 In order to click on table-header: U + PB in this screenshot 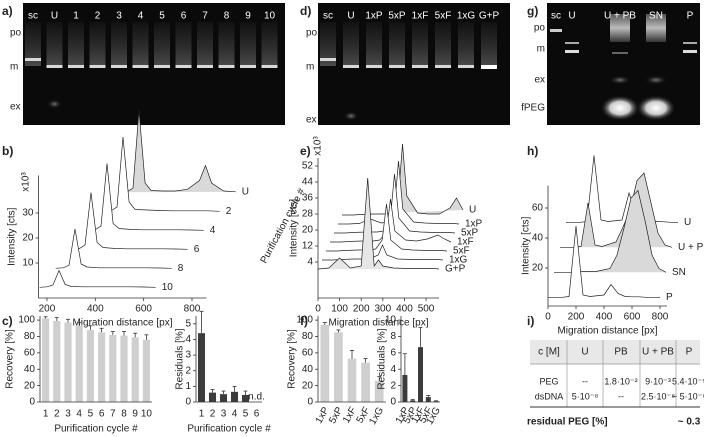, I will do `click(658, 352)`.